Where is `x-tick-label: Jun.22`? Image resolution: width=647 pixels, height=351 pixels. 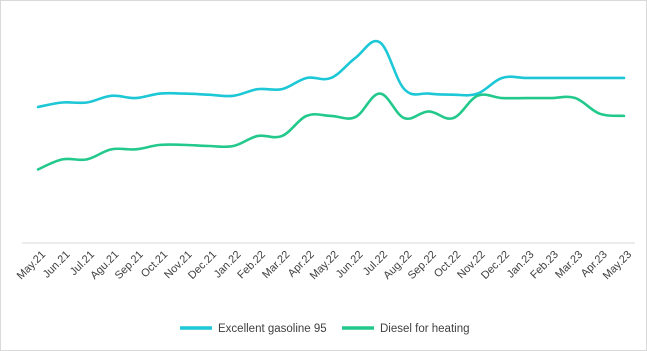 x-tick-label: Jun.22 is located at coordinates (350, 265).